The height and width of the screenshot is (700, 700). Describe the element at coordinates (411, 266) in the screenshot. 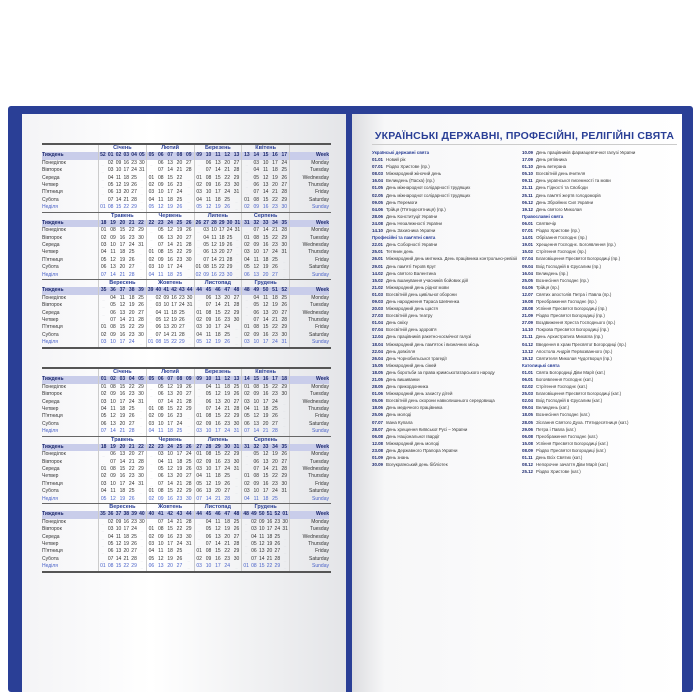

I see `holiday-name: День пам'яті Героїв Крут` at that location.